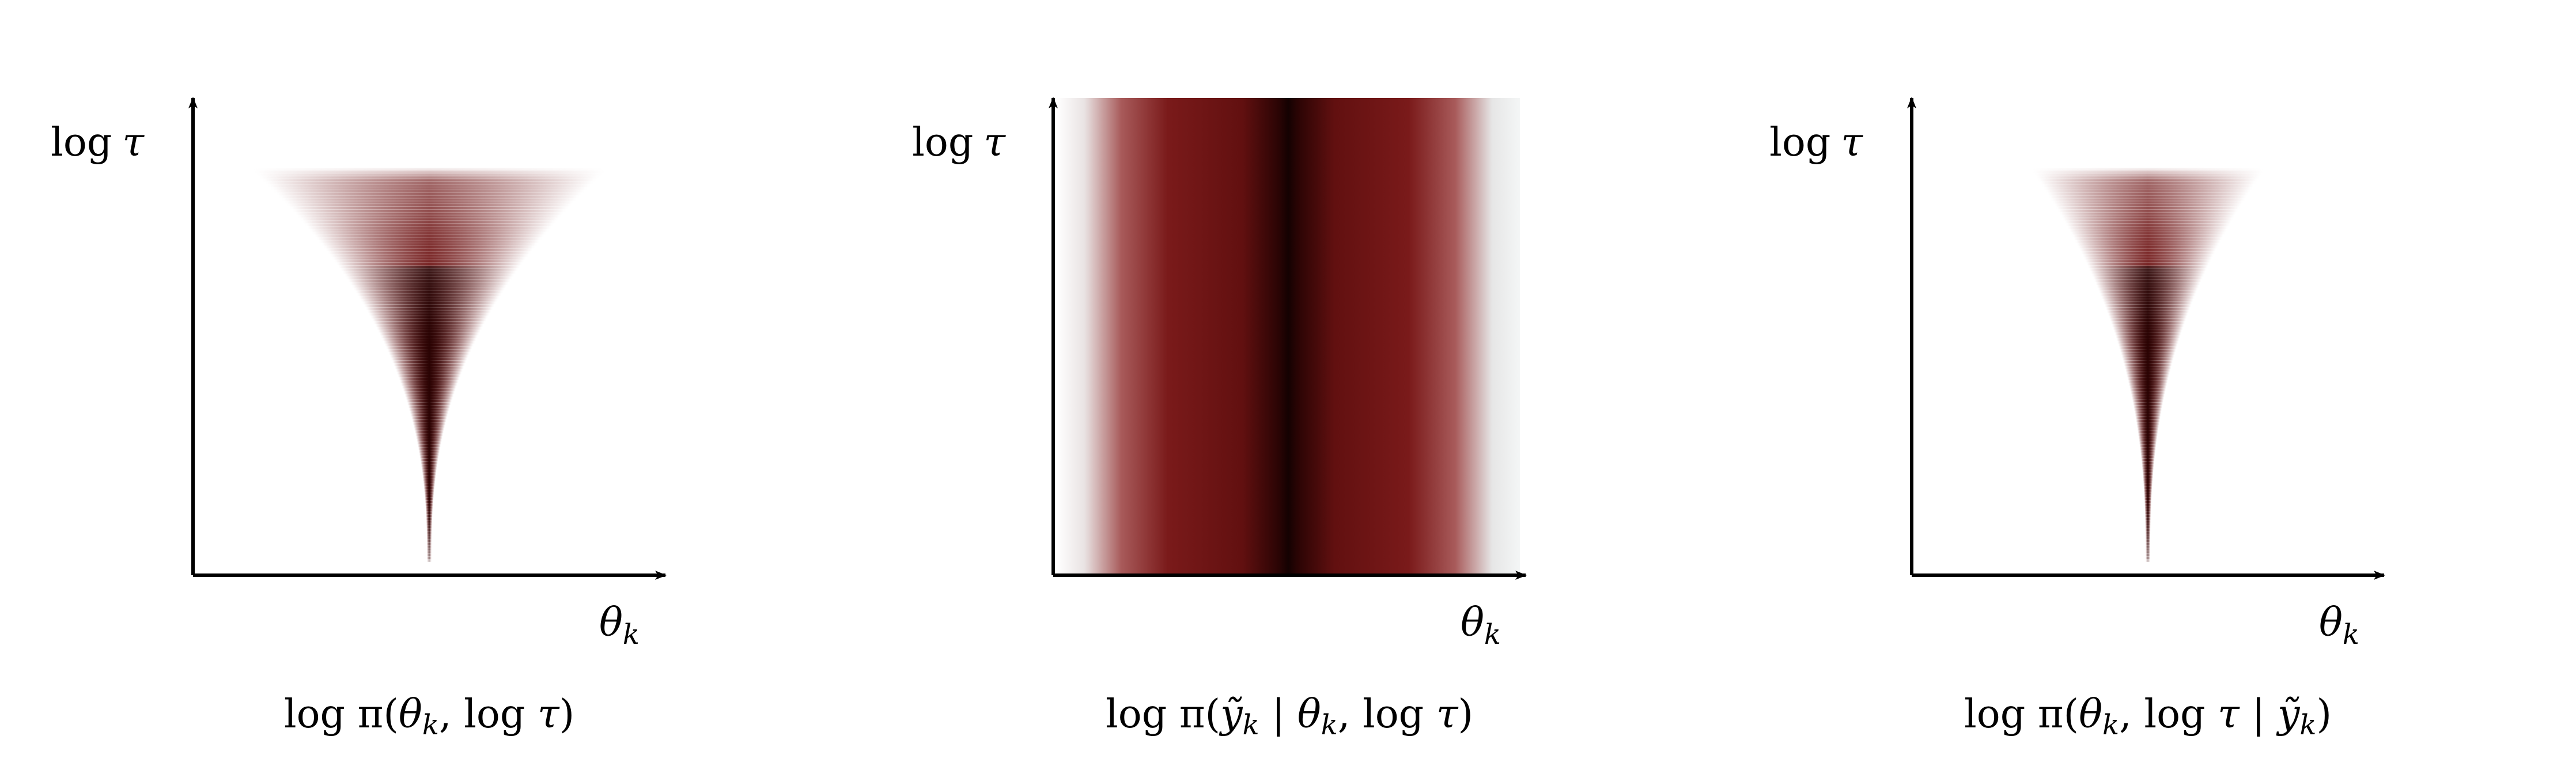 The width and height of the screenshot is (2576, 766). I want to click on panel-caption: log π(ỹk | θk, log τ), so click(1289, 716).